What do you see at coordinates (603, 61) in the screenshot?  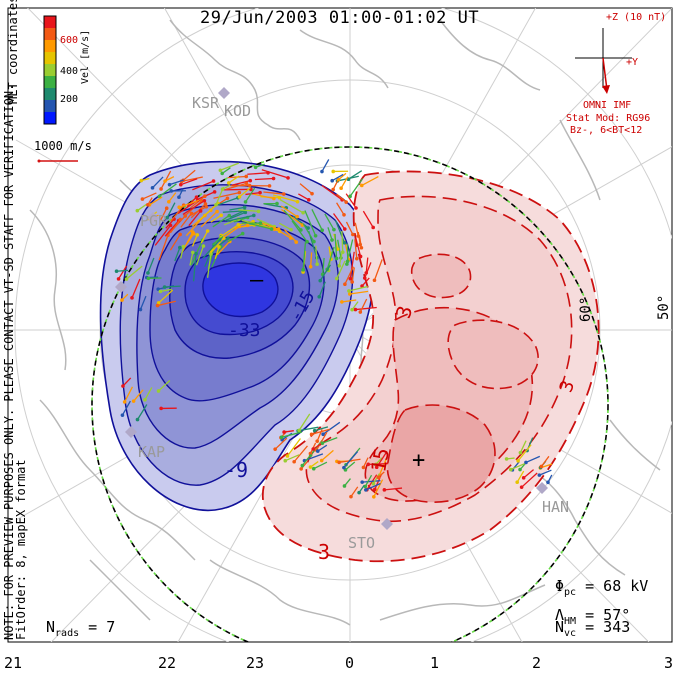 I see `imf-dial` at bounding box center [603, 61].